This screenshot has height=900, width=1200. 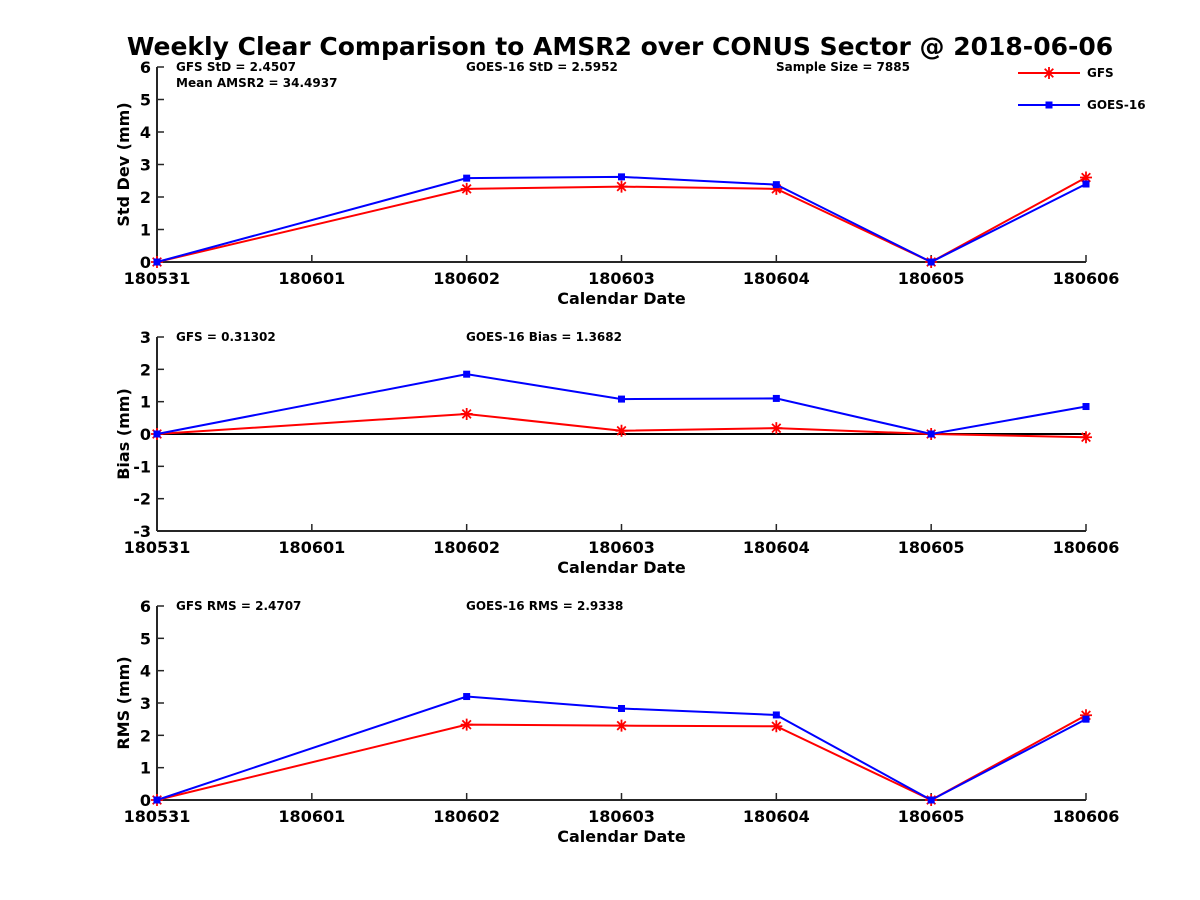 What do you see at coordinates (544, 606) in the screenshot?
I see `stat-annotation: GOES-16 RMS = 2.9338` at bounding box center [544, 606].